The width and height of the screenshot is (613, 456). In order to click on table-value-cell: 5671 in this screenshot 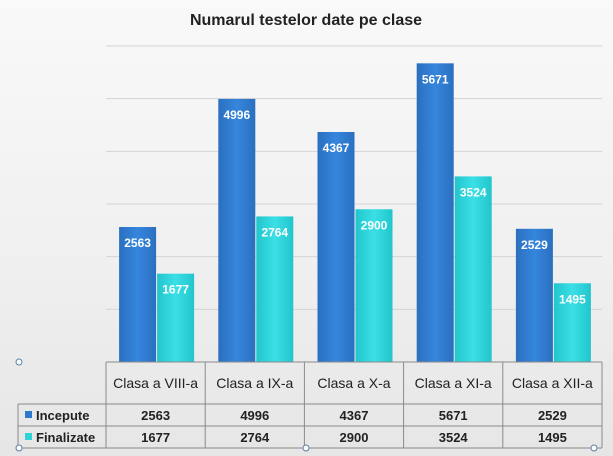, I will do `click(453, 415)`.